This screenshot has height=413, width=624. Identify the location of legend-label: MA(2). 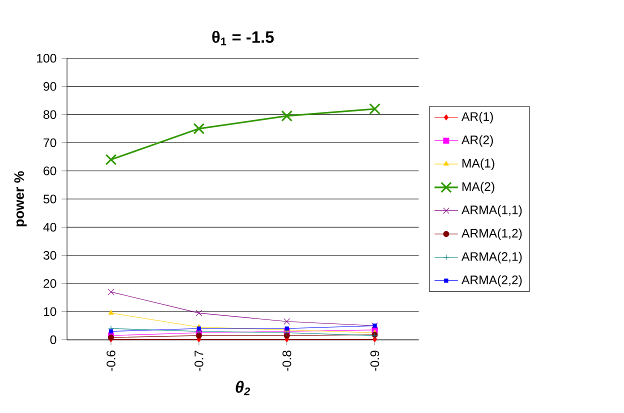
(478, 188).